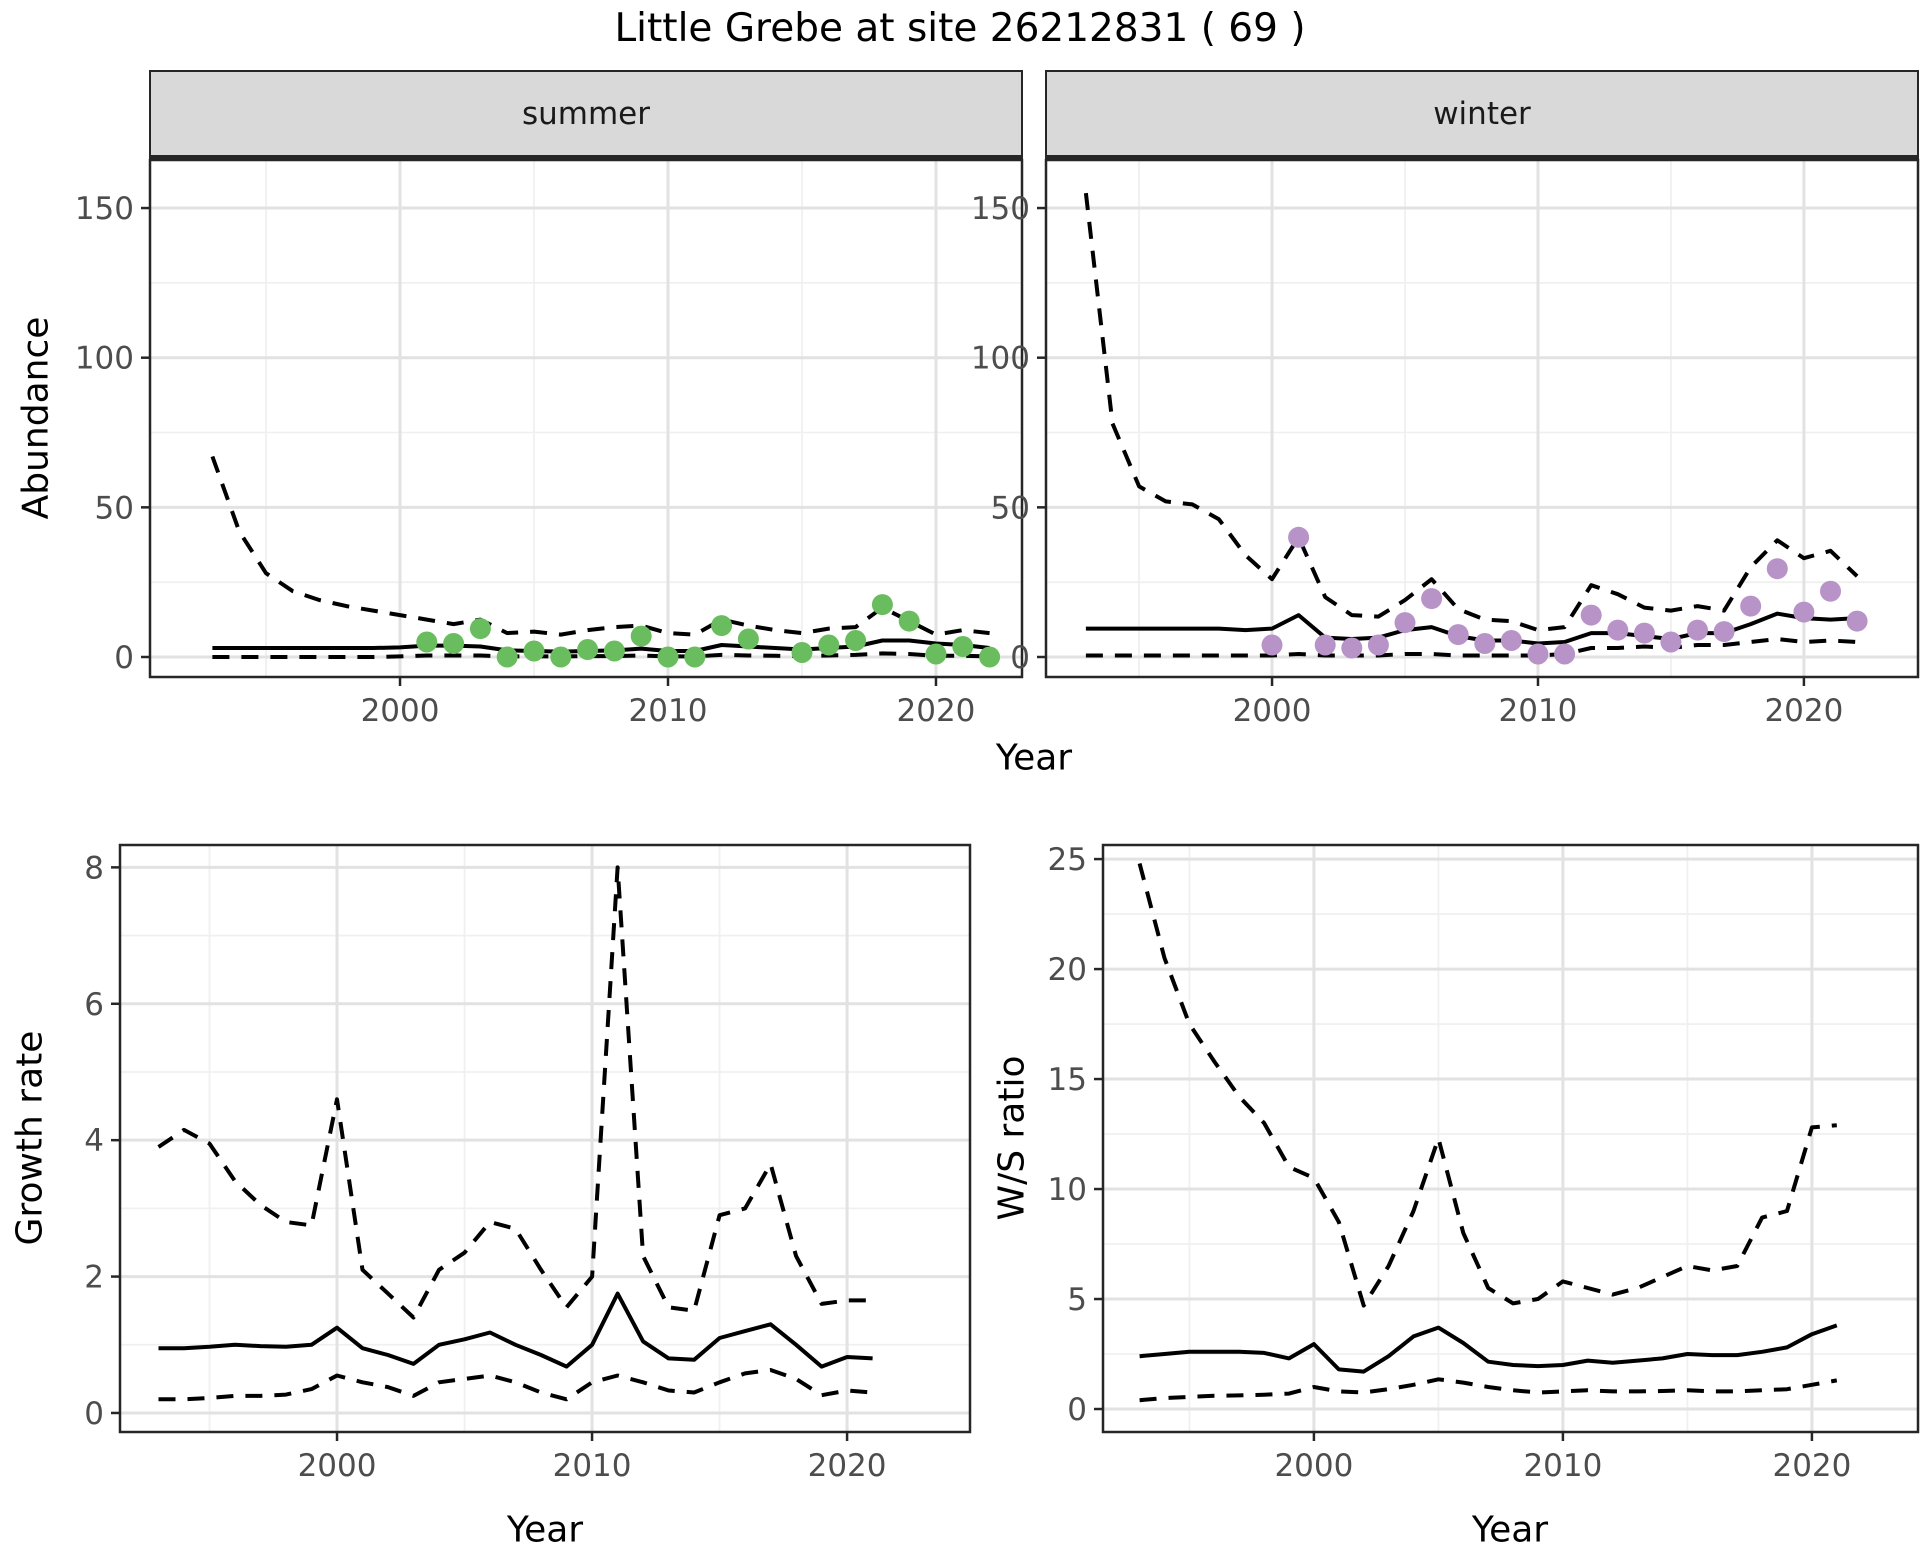 Image resolution: width=1920 pixels, height=1560 pixels. I want to click on ws-series-lines, so click(1487, 1132).